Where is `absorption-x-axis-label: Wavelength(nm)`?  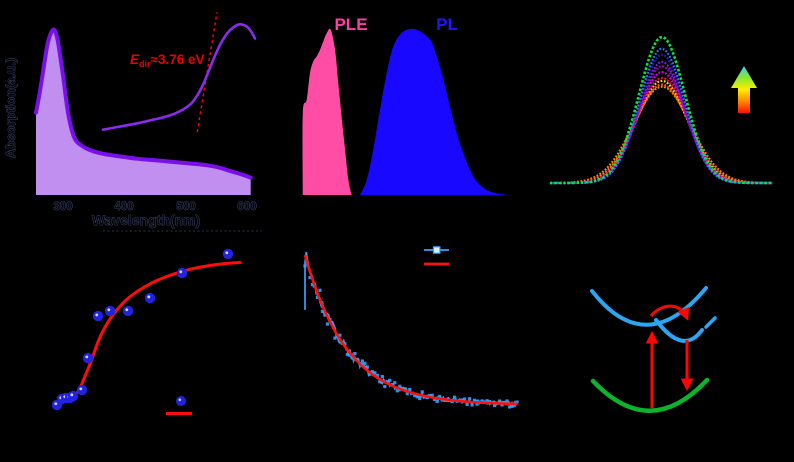
absorption-x-axis-label: Wavelength(nm) is located at coordinates (146, 220).